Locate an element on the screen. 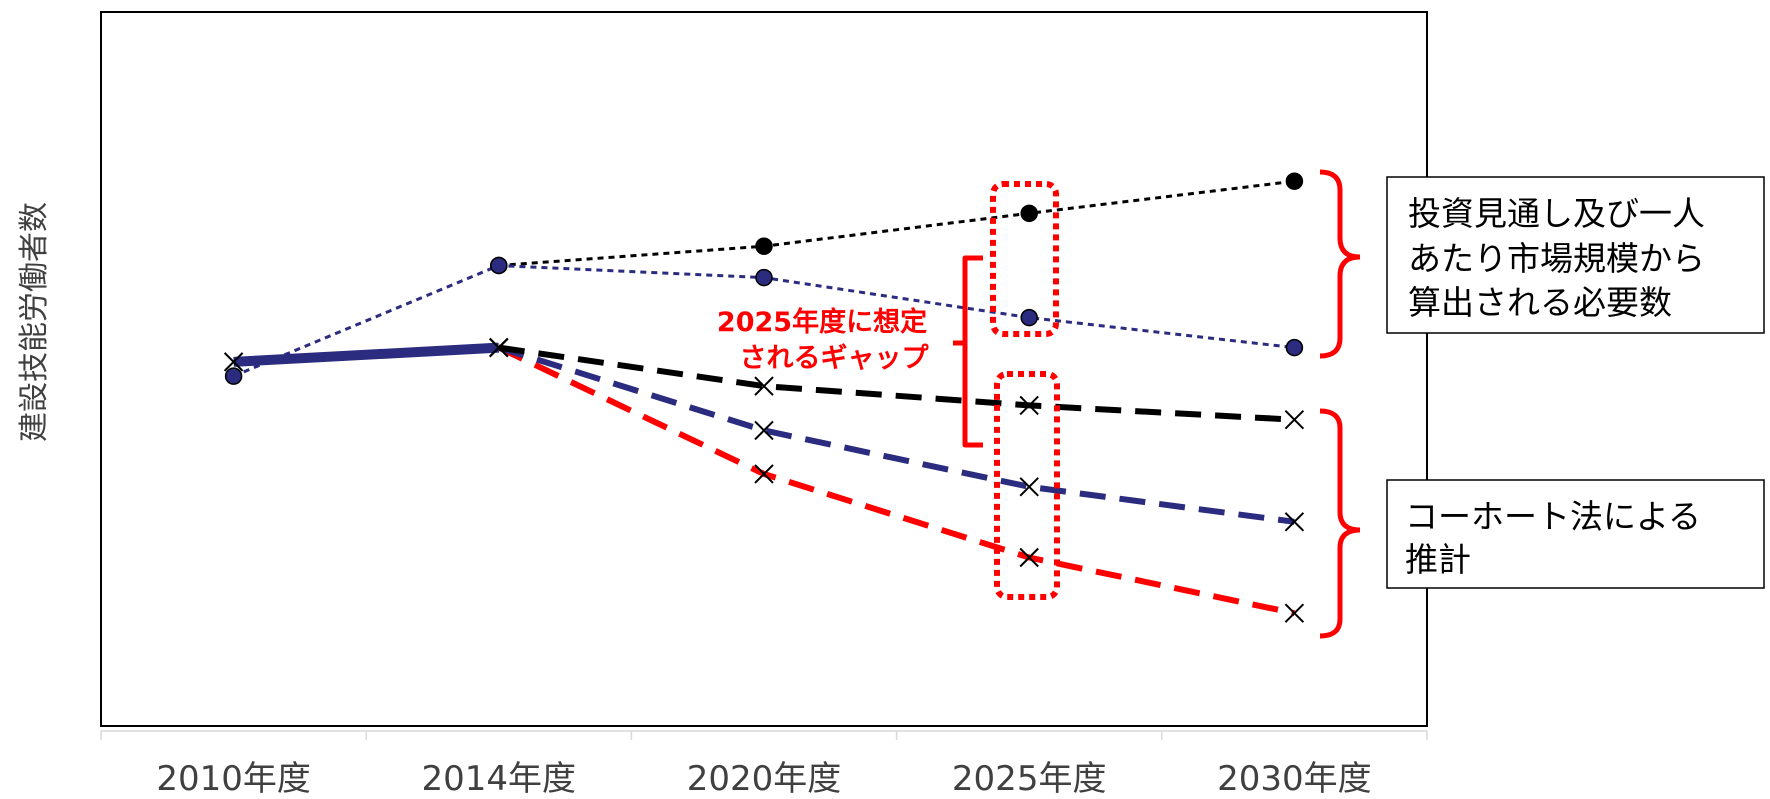 This screenshot has height=799, width=1770. series-line-coh_high is located at coordinates (896, 383).